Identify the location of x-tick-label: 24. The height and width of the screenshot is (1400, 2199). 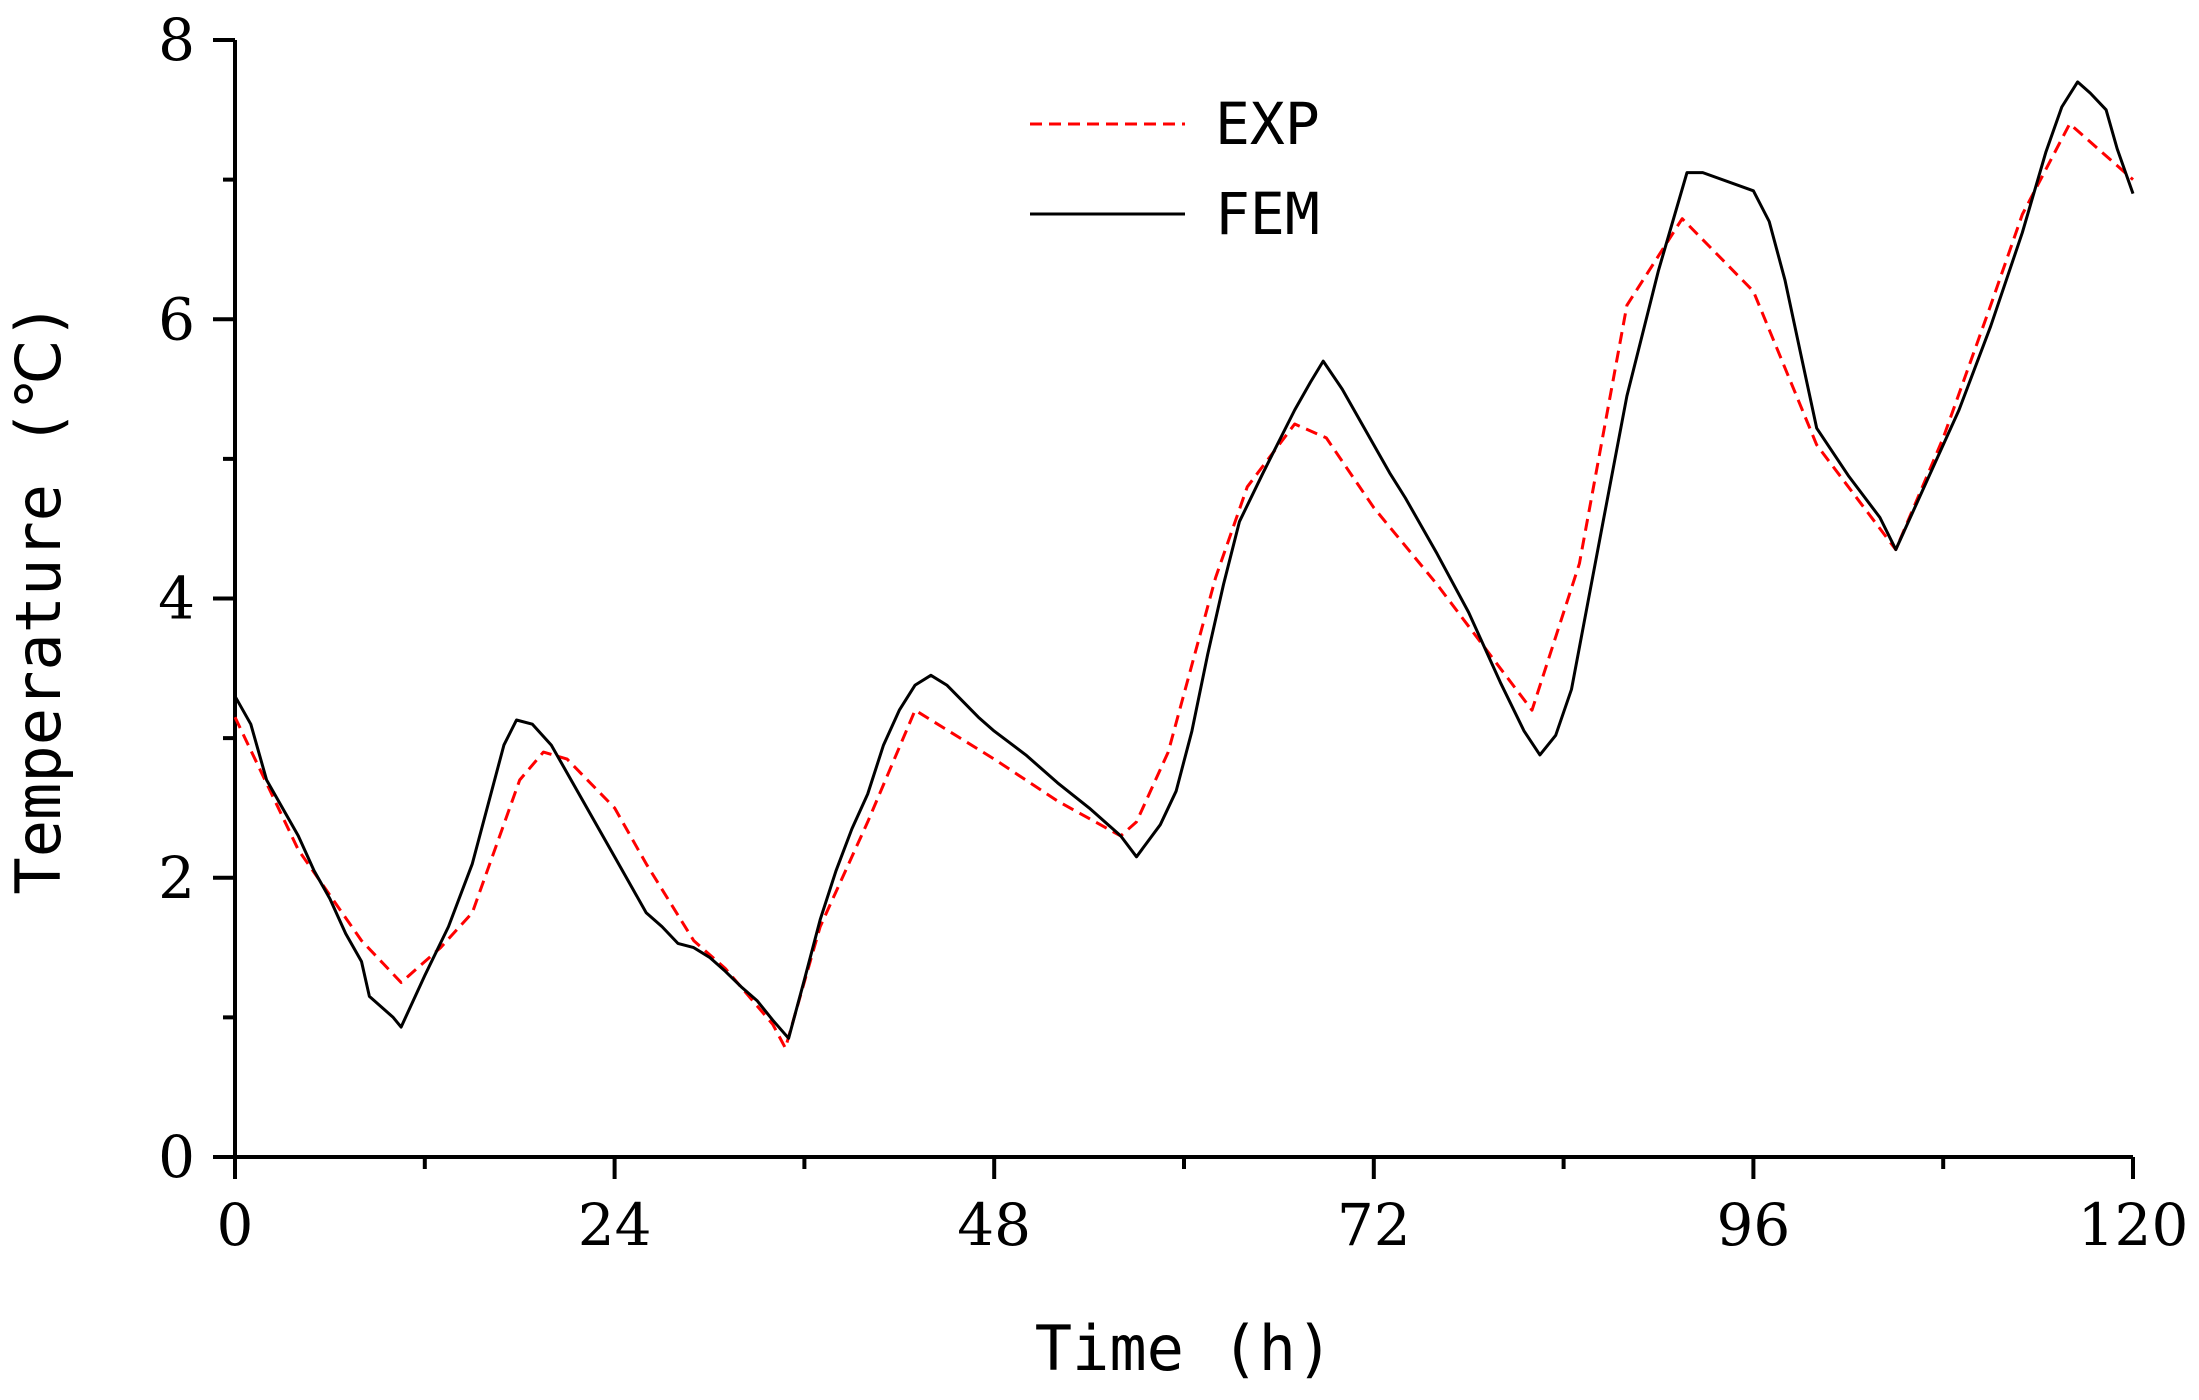
(615, 1225).